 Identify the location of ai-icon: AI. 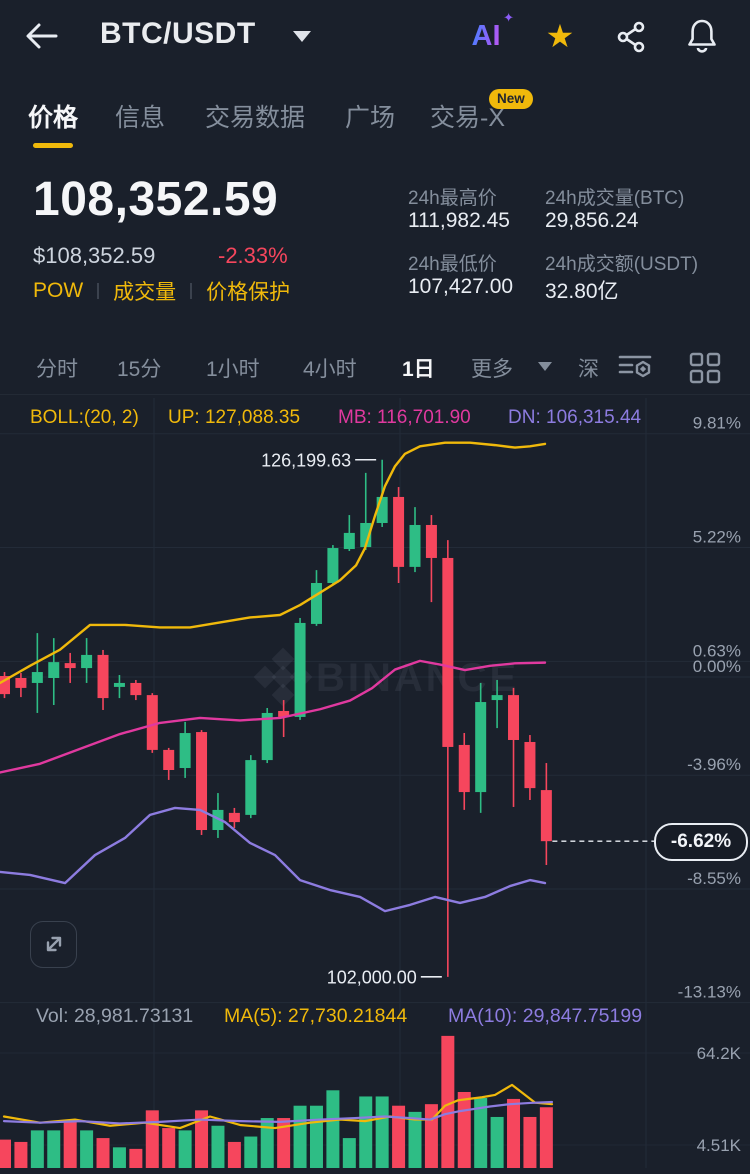
(486, 36).